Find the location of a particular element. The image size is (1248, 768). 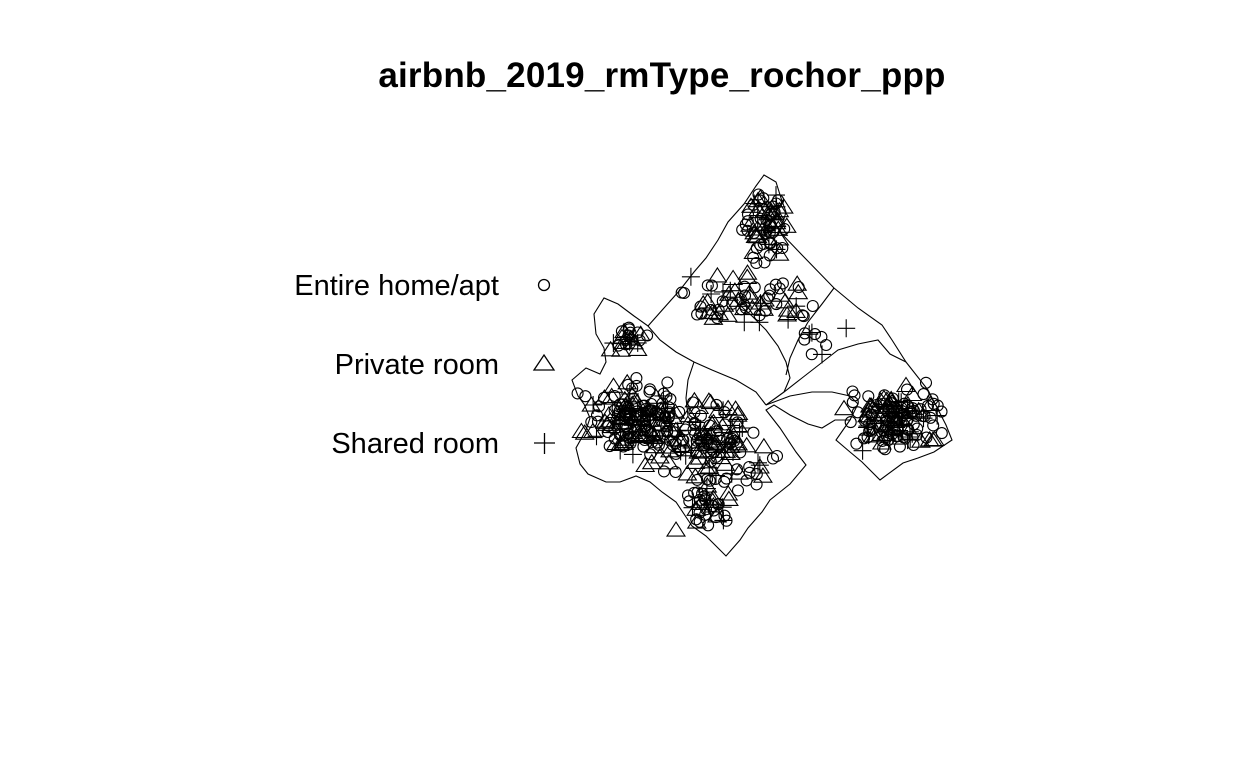

legend-triangle-icon is located at coordinates (544, 362).